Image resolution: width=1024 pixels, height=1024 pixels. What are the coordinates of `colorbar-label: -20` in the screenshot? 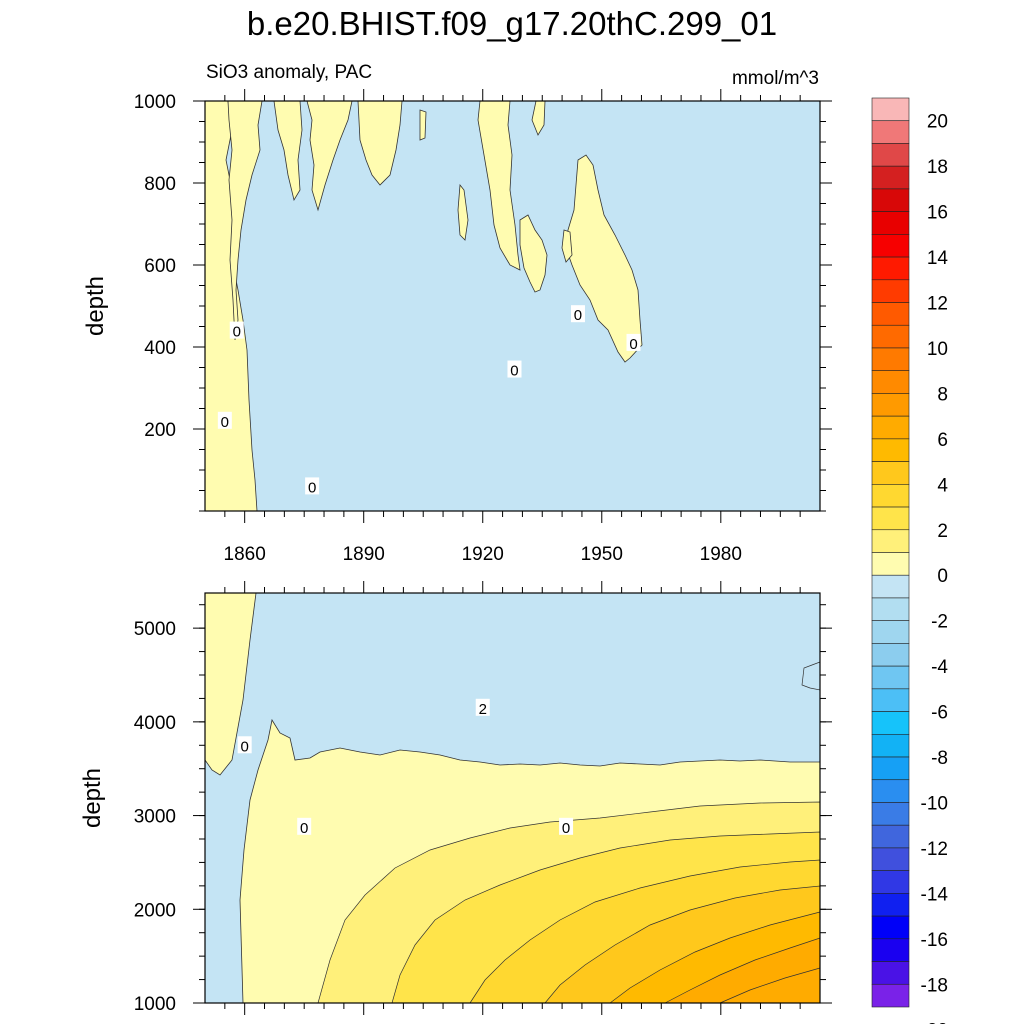 It's located at (934, 1022).